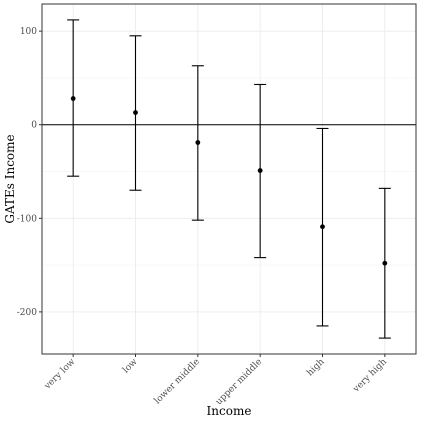 Image resolution: width=423 pixels, height=423 pixels. What do you see at coordinates (27, 313) in the screenshot?
I see `y-tick-label: -200` at bounding box center [27, 313].